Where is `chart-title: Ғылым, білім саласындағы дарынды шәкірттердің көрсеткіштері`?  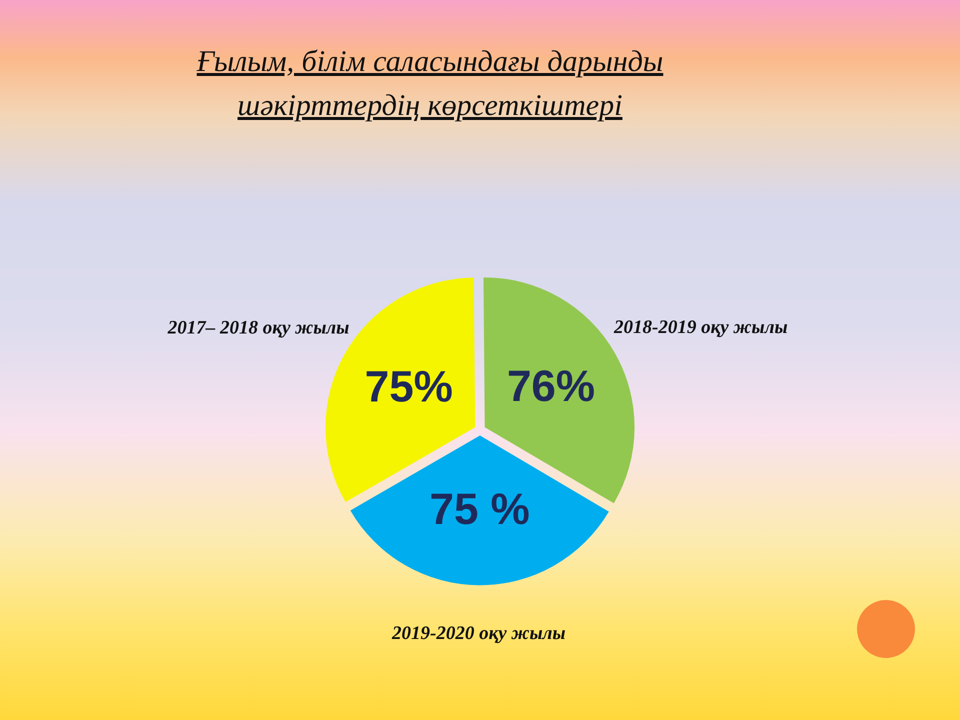
chart-title: Ғылым, білім саласындағы дарынды шәкірттердің көрсеткіштері is located at coordinates (430, 84).